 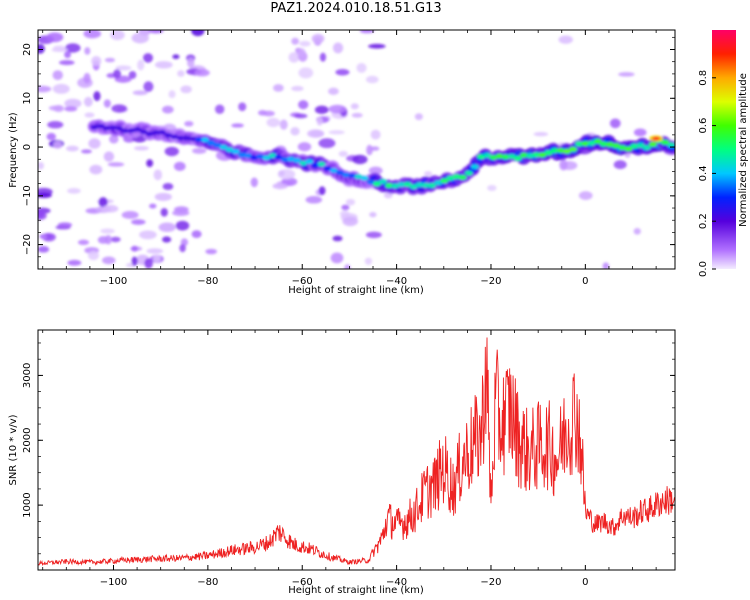 What do you see at coordinates (27, 375) in the screenshot?
I see `y-tick-label: 3000` at bounding box center [27, 375].